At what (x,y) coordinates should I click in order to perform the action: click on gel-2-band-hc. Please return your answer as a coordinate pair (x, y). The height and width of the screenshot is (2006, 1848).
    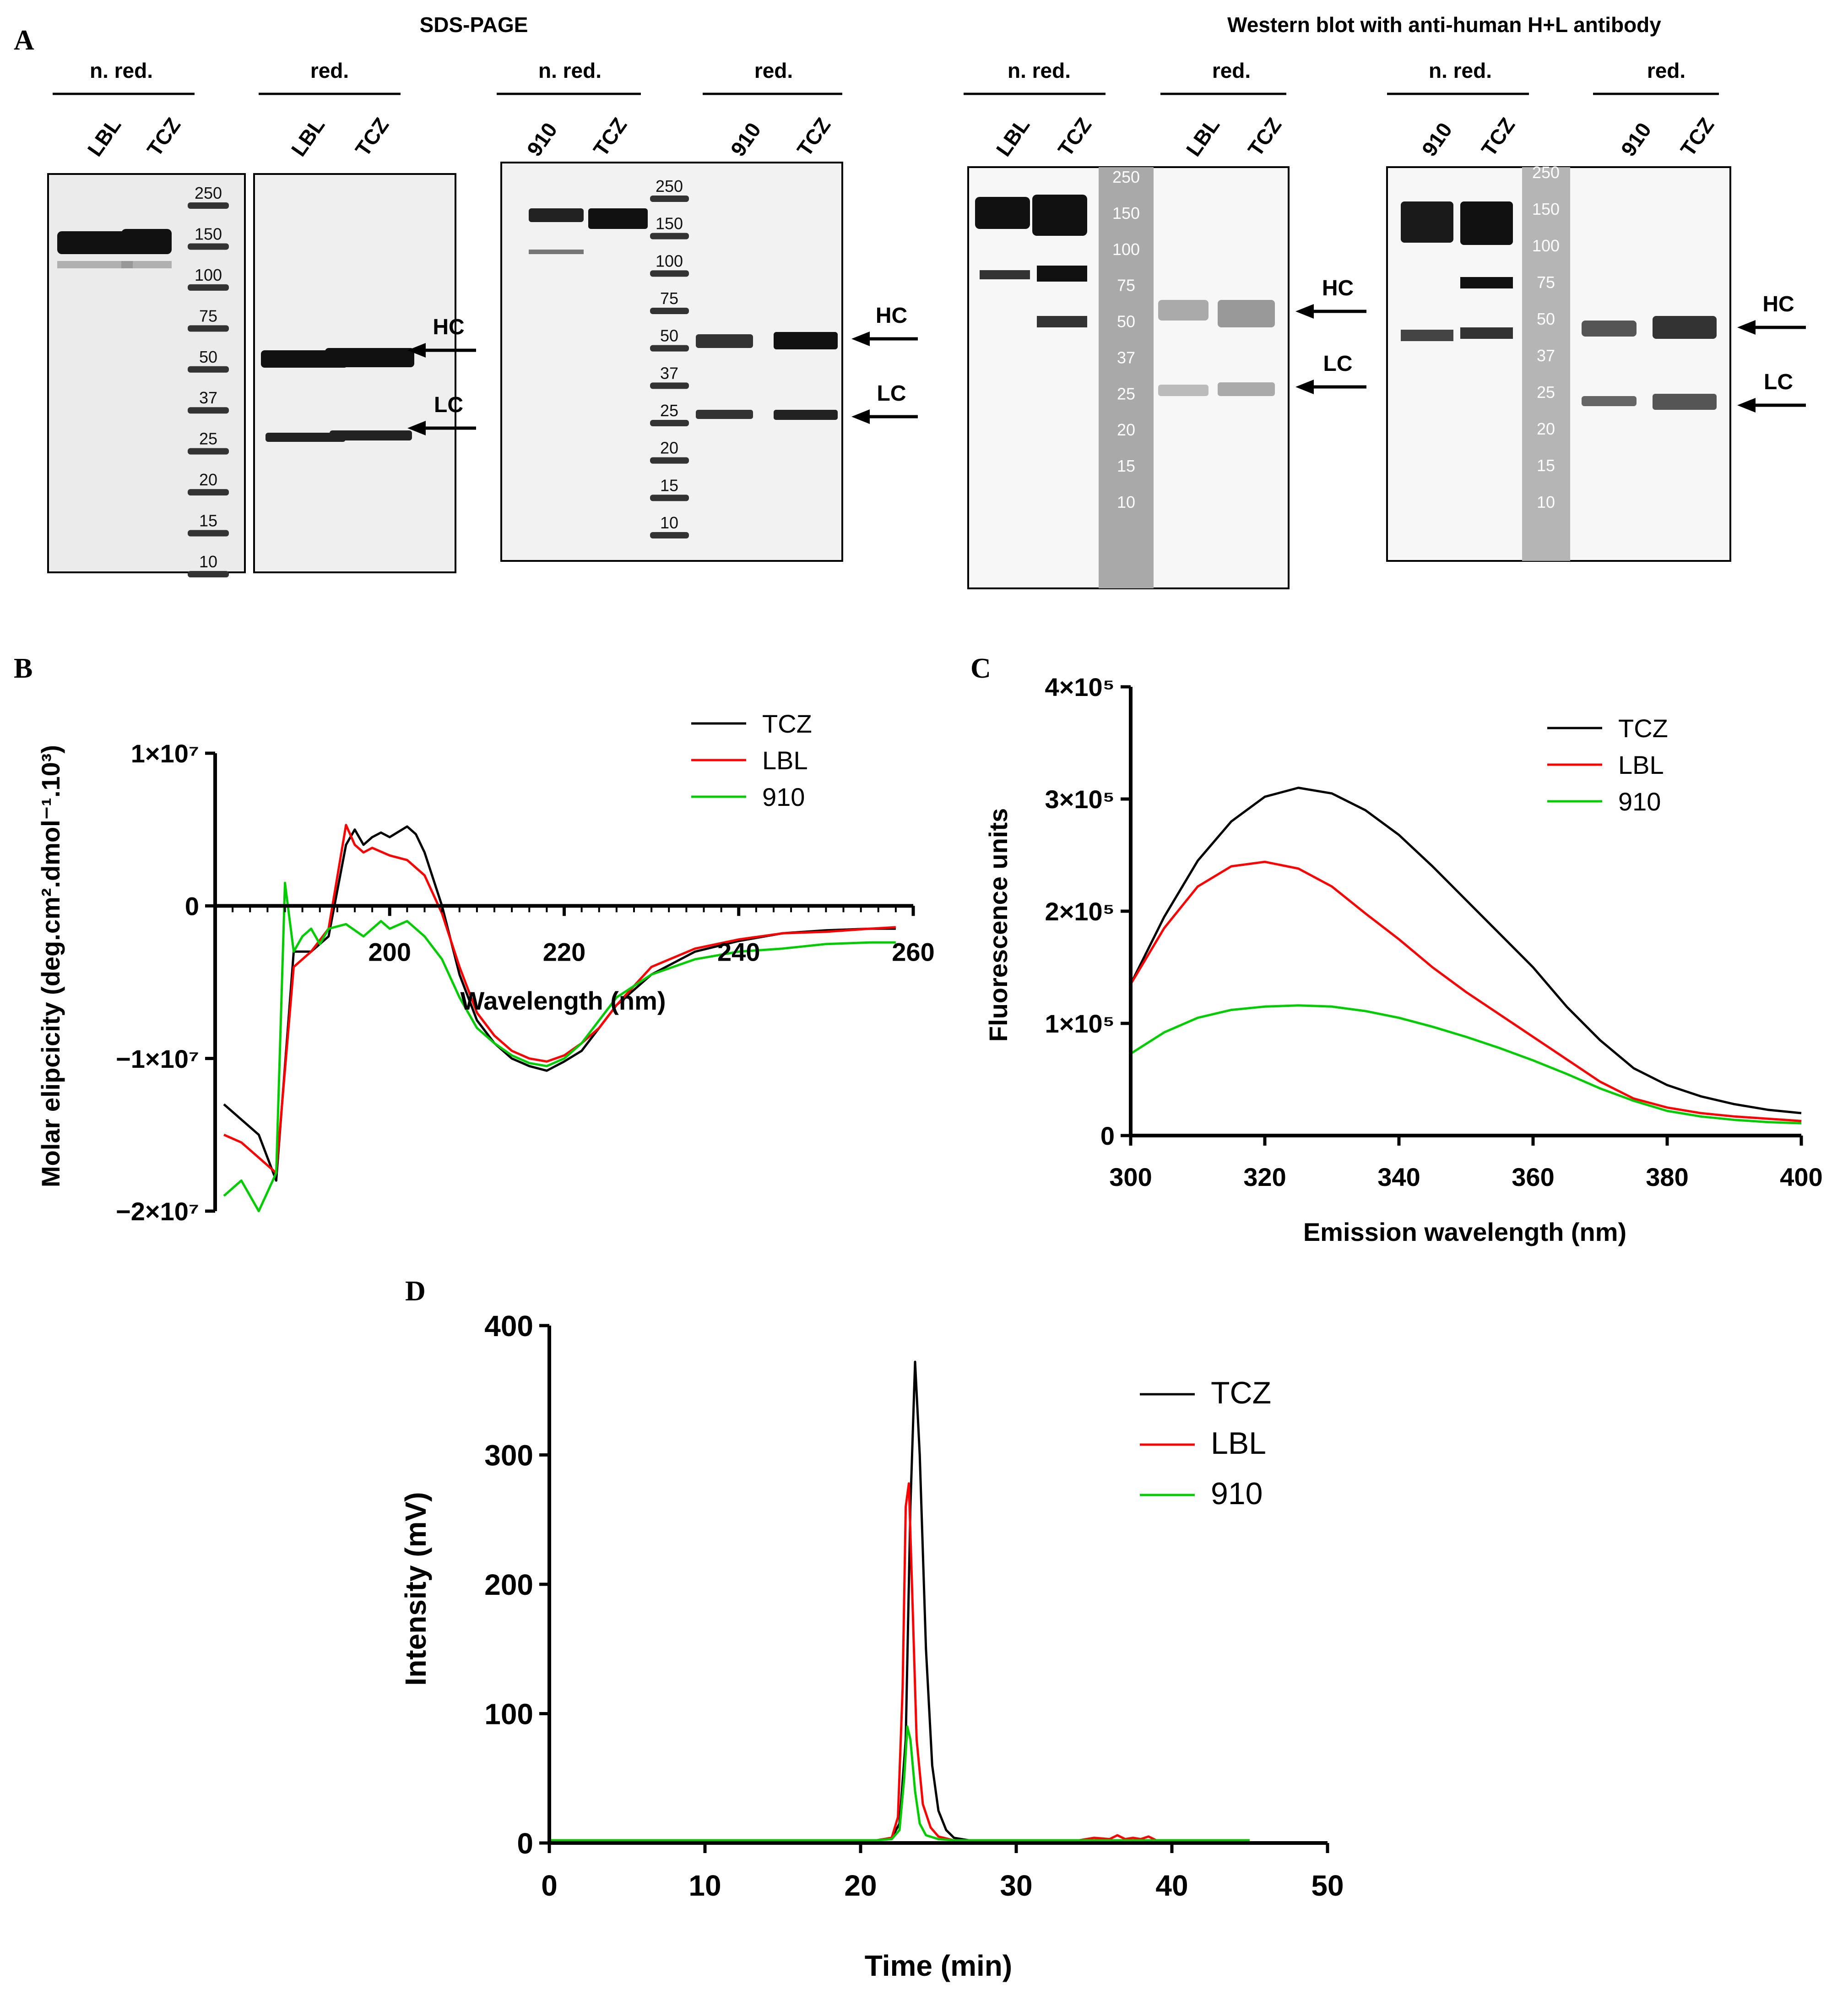
    Looking at the image, I should click on (369, 357).